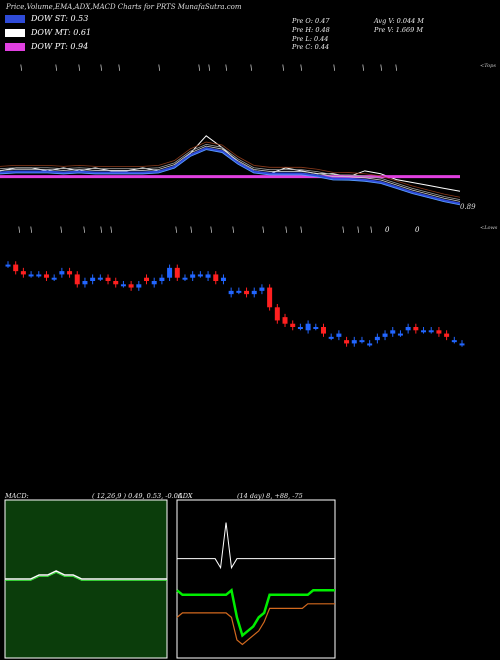  What do you see at coordinates (399, 30) in the screenshot?
I see `stat-pre-volume: Pre V: 1.669 M` at bounding box center [399, 30].